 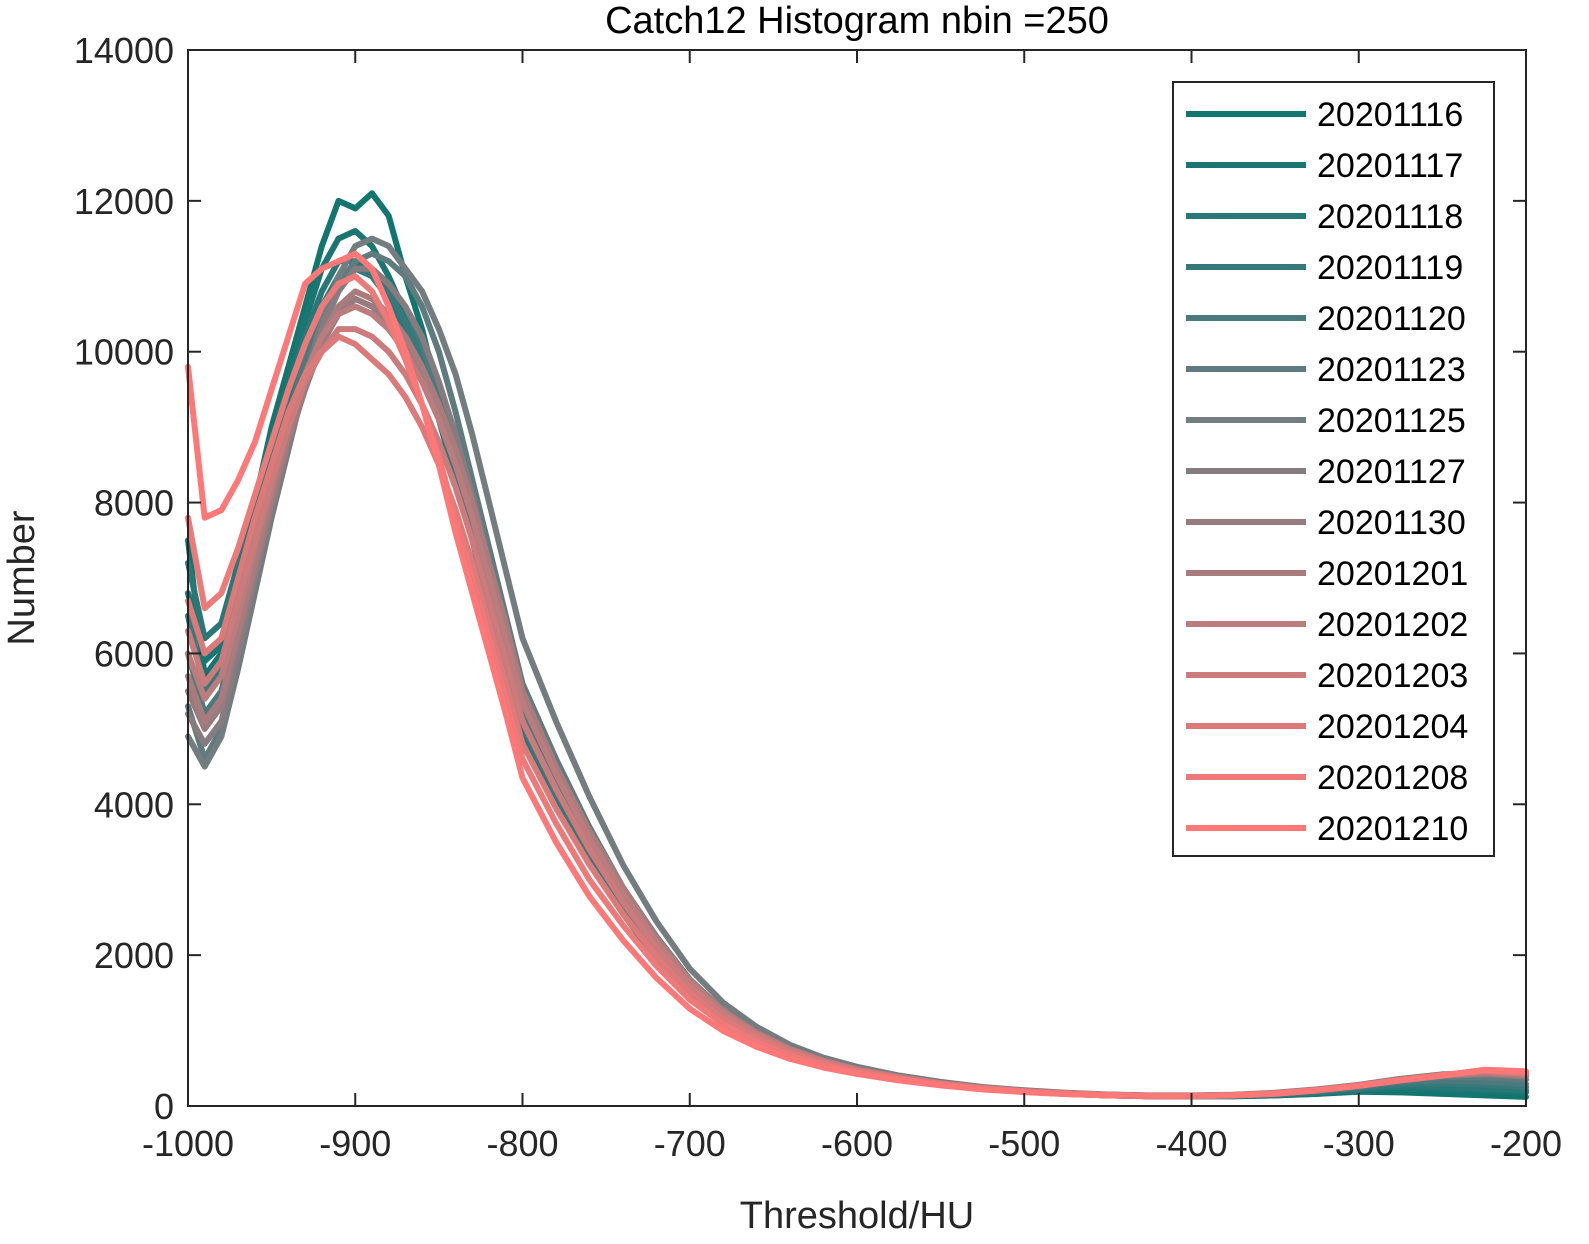 I want to click on x-tick-label: -300, so click(x=1359, y=1143).